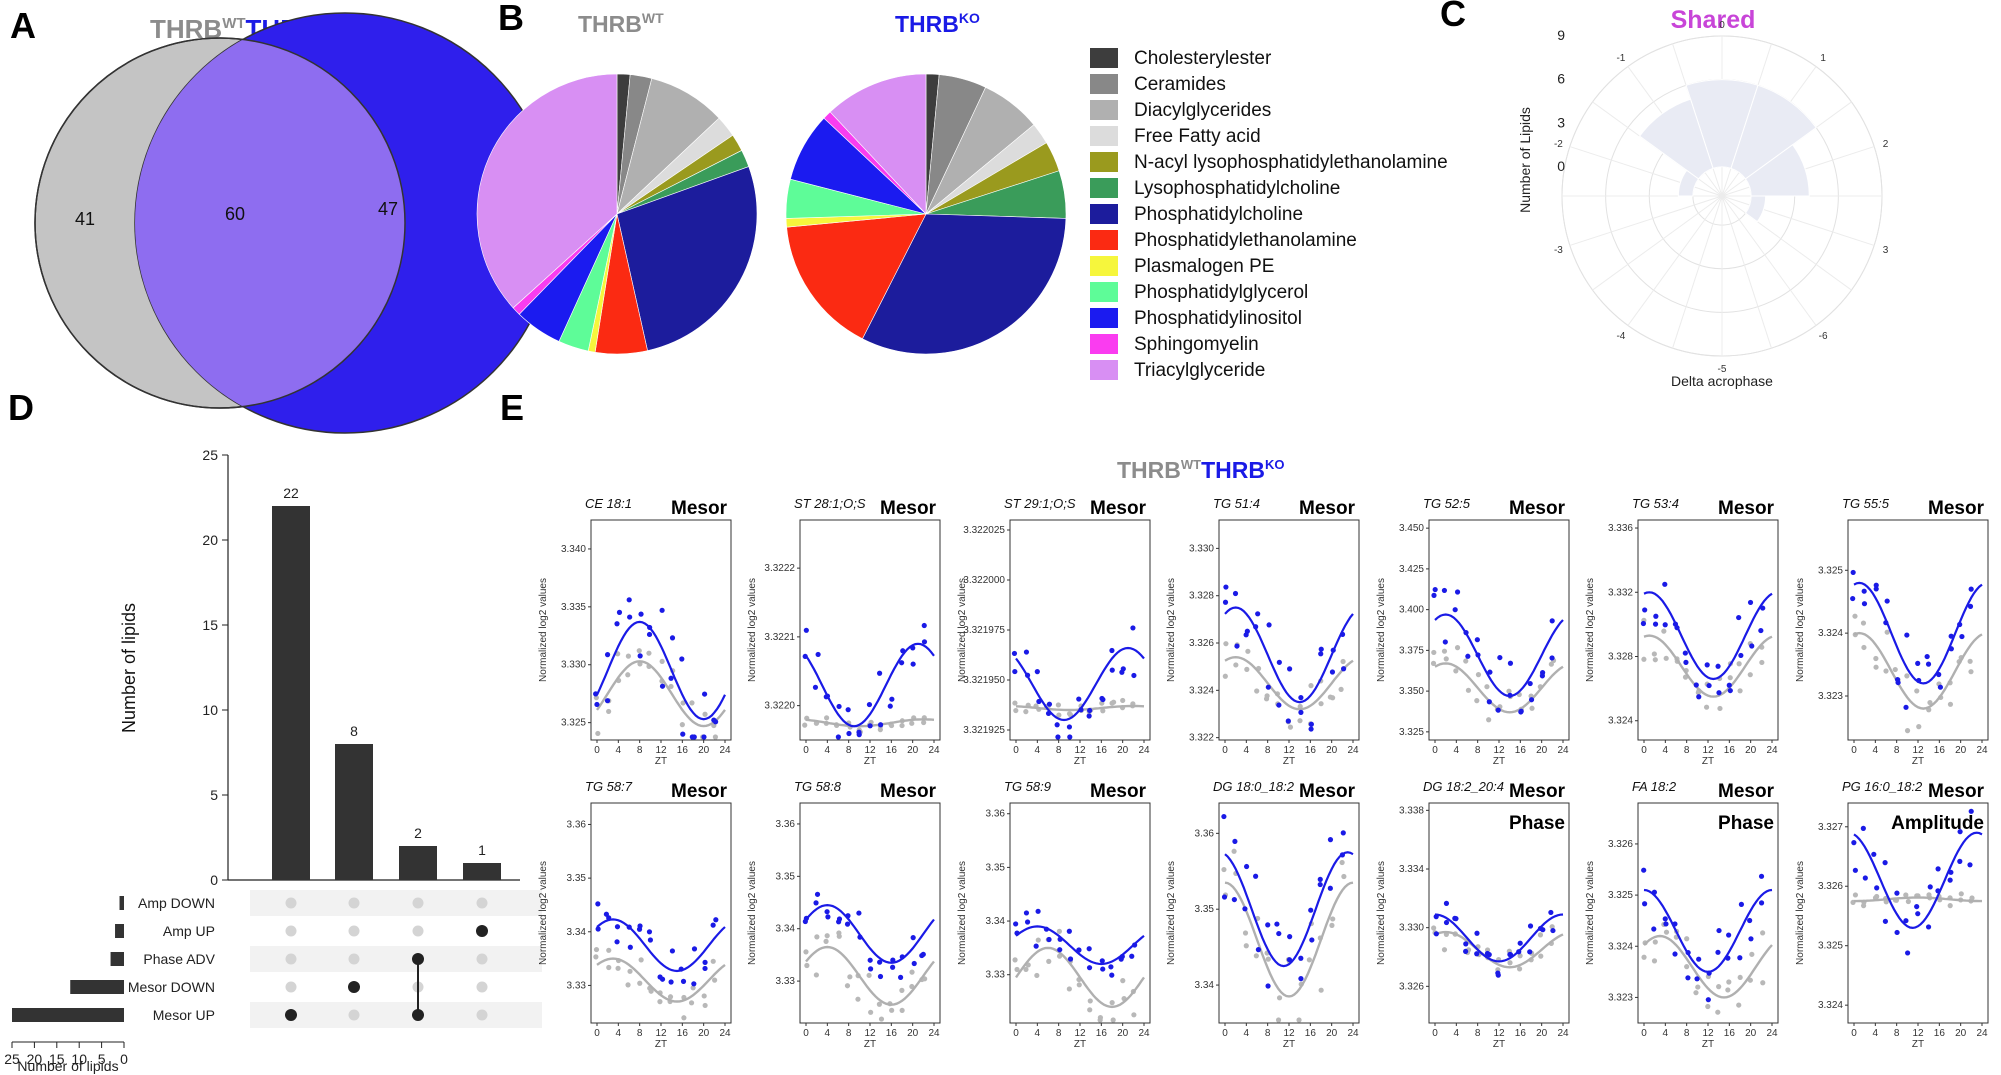 The height and width of the screenshot is (1075, 2001). I want to click on upset-ytick-label-25: 25, so click(210, 455).